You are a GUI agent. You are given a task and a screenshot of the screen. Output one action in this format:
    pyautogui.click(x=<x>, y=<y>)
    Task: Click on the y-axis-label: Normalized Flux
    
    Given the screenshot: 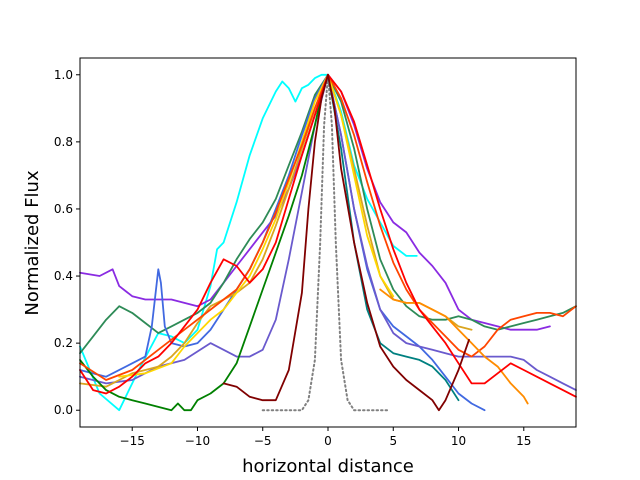 What is the action you would take?
    pyautogui.click(x=32, y=243)
    